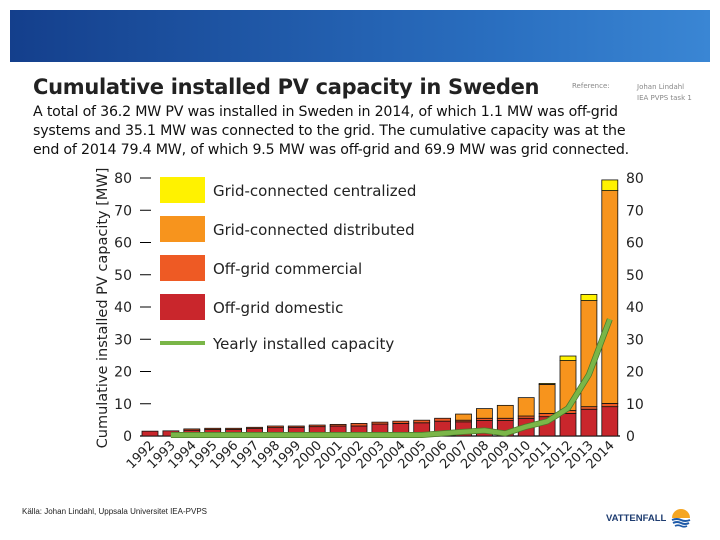 The height and width of the screenshot is (540, 720). Describe the element at coordinates (661, 87) in the screenshot. I see `reference-line: Johan Lindahl` at that location.